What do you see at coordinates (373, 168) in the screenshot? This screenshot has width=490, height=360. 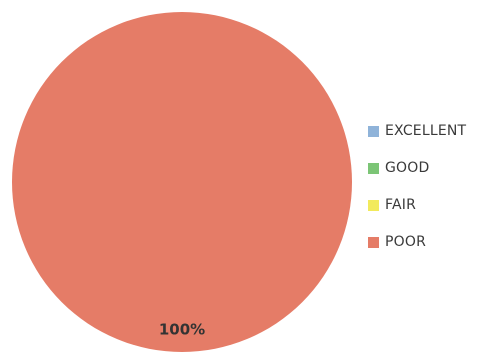 I see `legend-swatch-good` at bounding box center [373, 168].